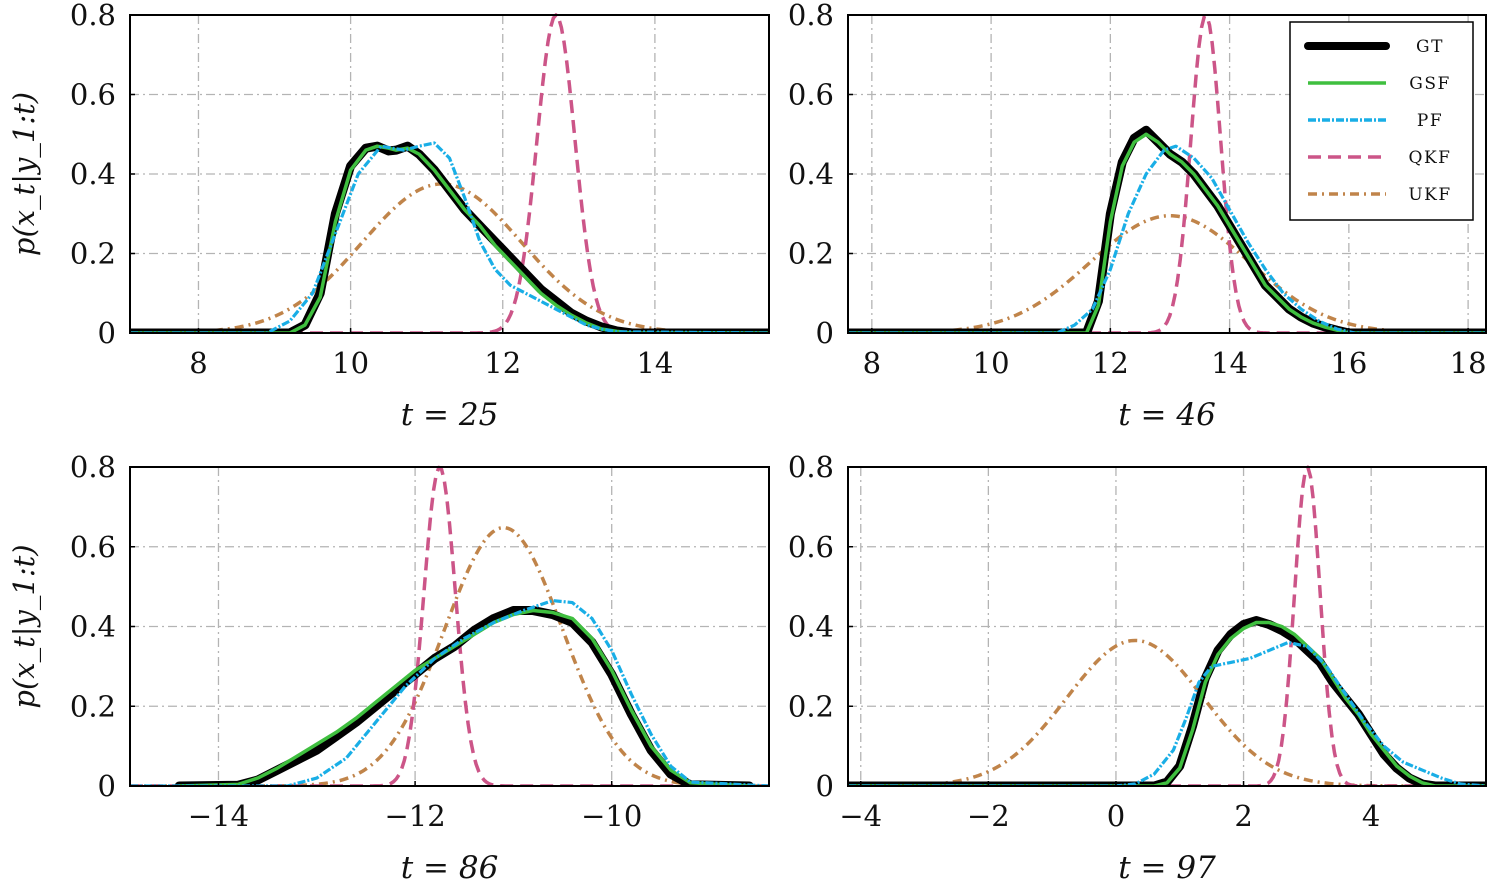 This screenshot has height=882, width=1489. Describe the element at coordinates (450, 866) in the screenshot. I see `x-axis-label: t = 86` at that location.